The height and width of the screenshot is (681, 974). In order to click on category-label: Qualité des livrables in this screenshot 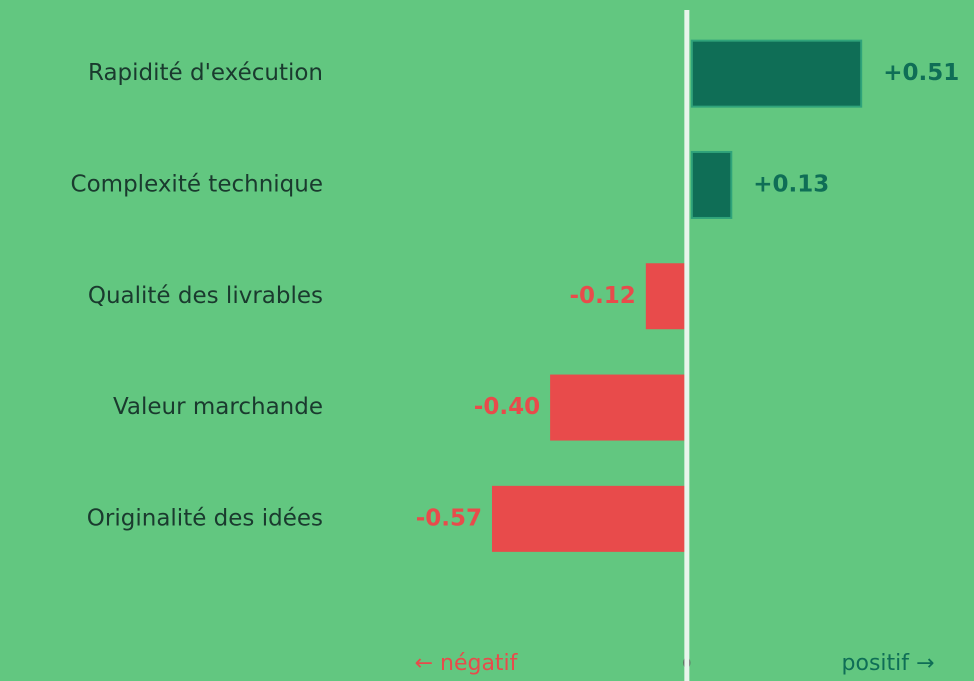, I will do `click(205, 296)`.